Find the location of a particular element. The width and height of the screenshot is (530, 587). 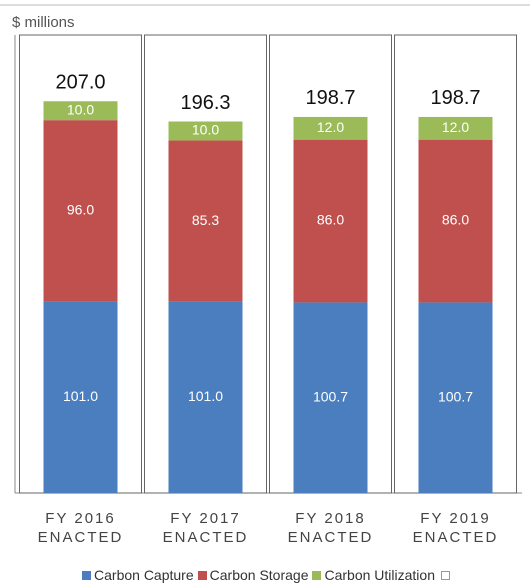

legend-item: Carbon Capture is located at coordinates (138, 575).